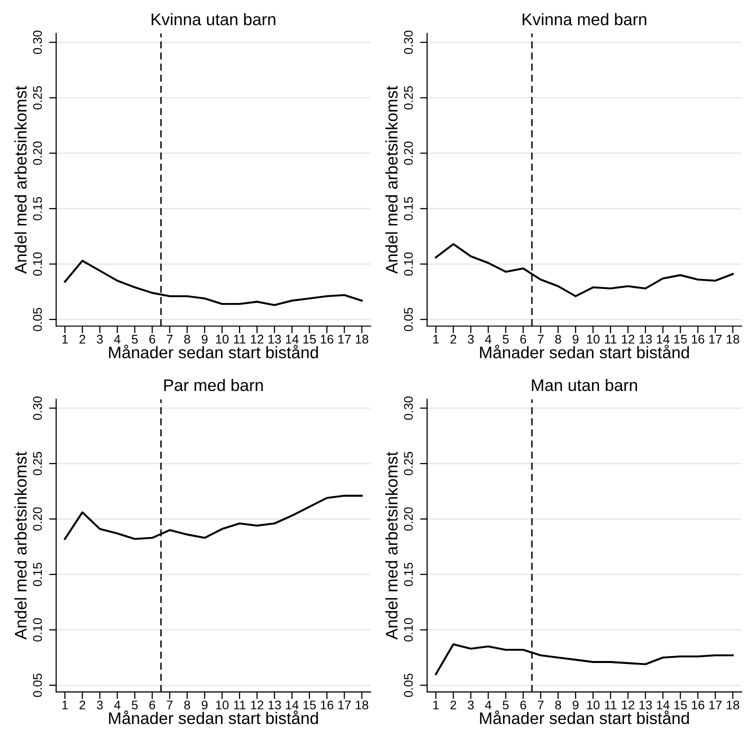 Image resolution: width=749 pixels, height=744 pixels. I want to click on chart-title: Man utan barn, so click(584, 385).